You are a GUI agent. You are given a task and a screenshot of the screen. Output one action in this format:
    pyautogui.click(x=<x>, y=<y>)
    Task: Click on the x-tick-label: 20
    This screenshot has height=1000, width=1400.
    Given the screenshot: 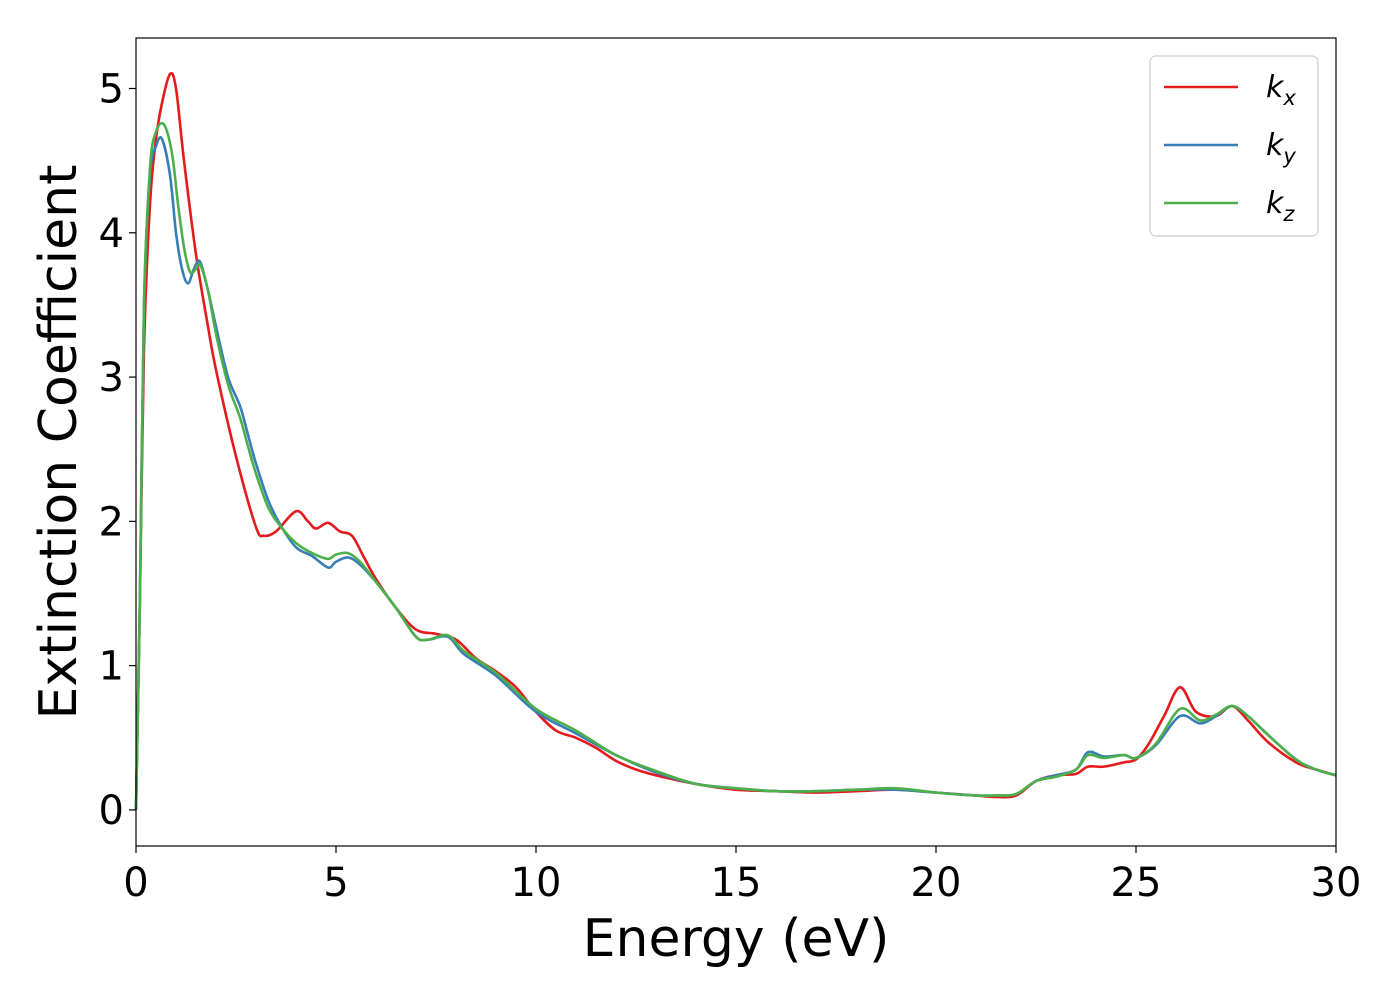 What is the action you would take?
    pyautogui.click(x=936, y=883)
    